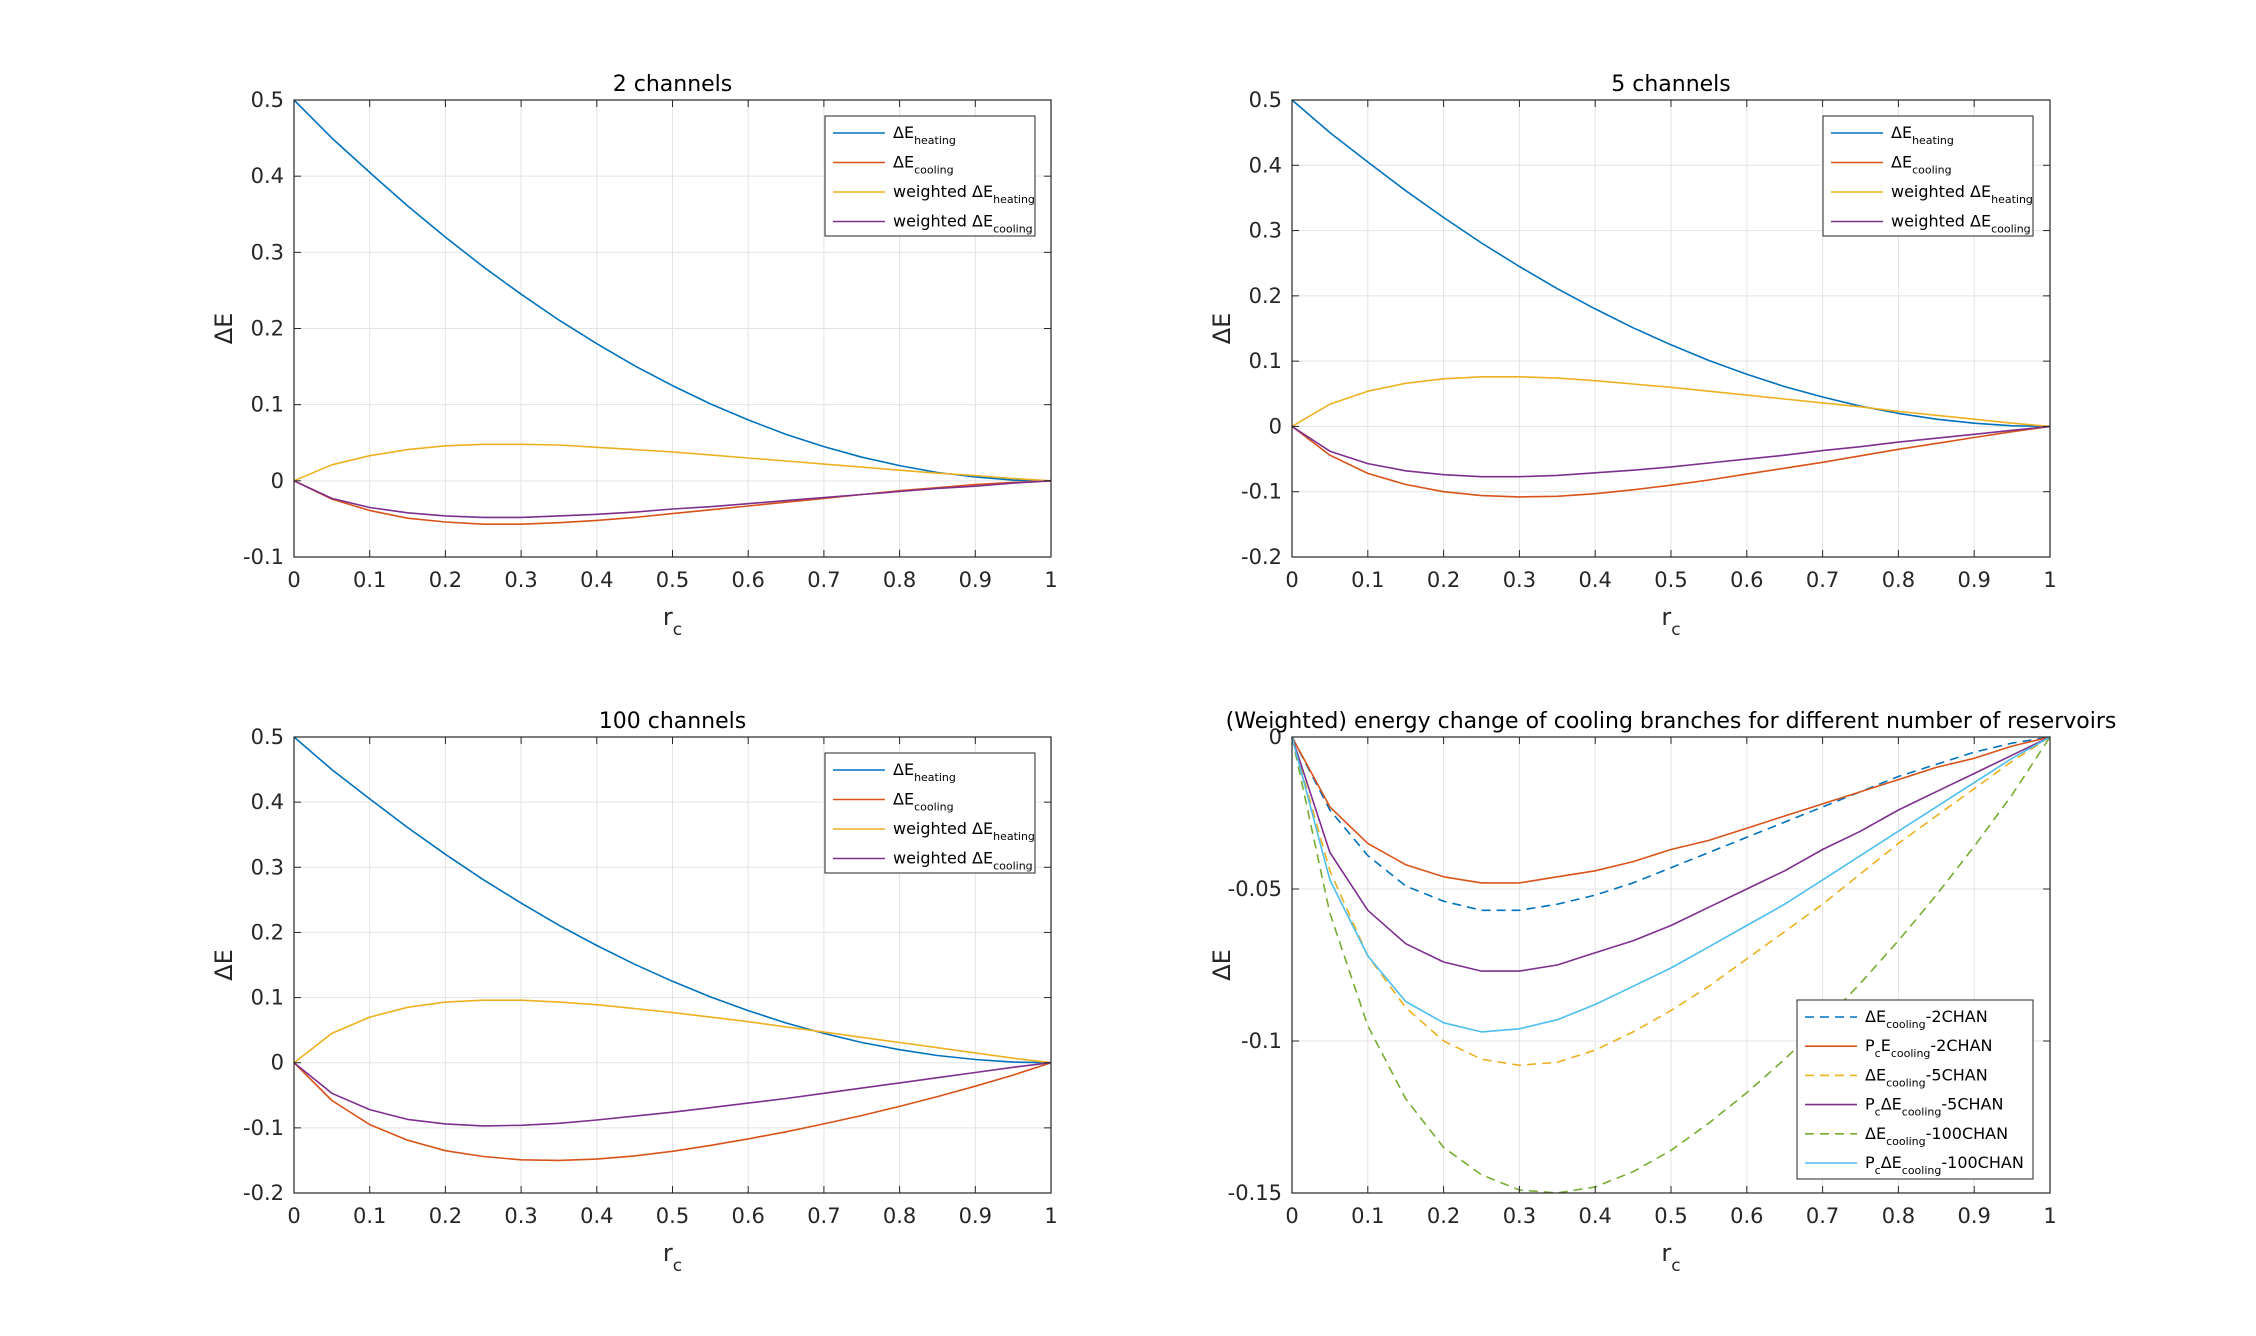 This screenshot has height=1336, width=2256. What do you see at coordinates (1944, 1165) in the screenshot?
I see `legend-label-6: PcΔEcooling-100CHAN` at bounding box center [1944, 1165].